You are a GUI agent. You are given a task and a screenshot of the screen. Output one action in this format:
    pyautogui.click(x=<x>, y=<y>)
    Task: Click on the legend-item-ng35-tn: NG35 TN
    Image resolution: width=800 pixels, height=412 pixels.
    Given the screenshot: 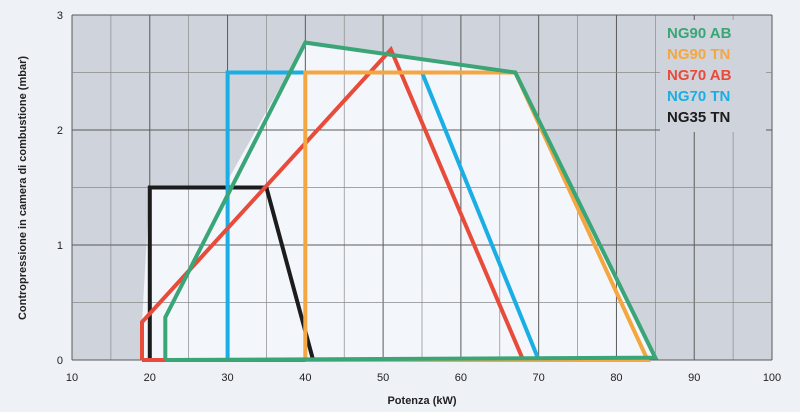 What is the action you would take?
    pyautogui.click(x=698, y=117)
    